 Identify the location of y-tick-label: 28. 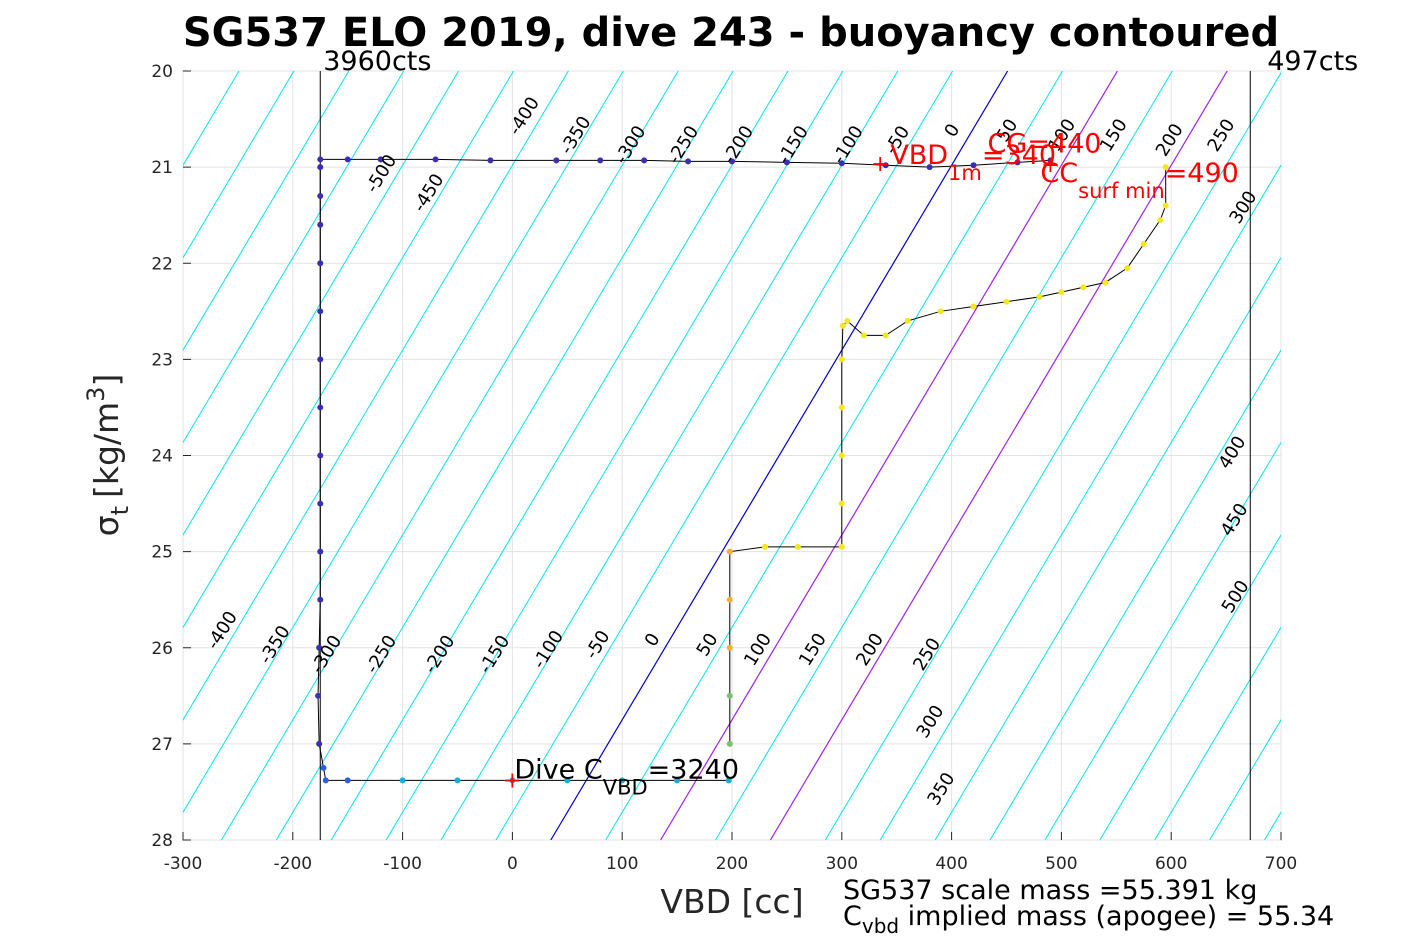
(162, 841).